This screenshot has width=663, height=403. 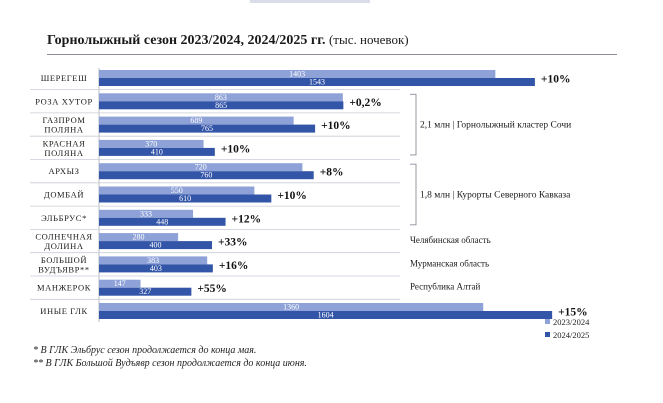 I want to click on value-label-2023-2024: 370, so click(x=151, y=143).